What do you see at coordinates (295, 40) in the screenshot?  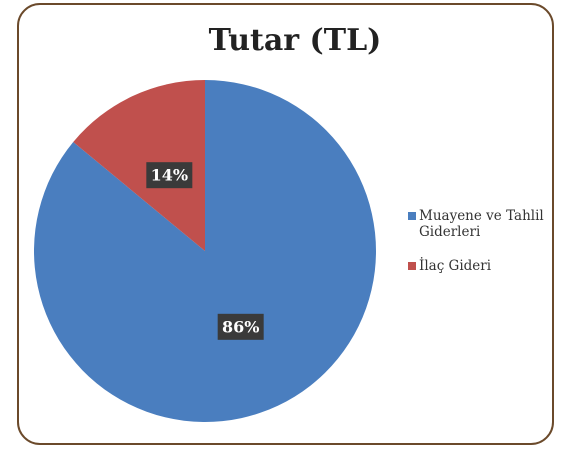 I see `chart-title: Tutar (TL)` at bounding box center [295, 40].